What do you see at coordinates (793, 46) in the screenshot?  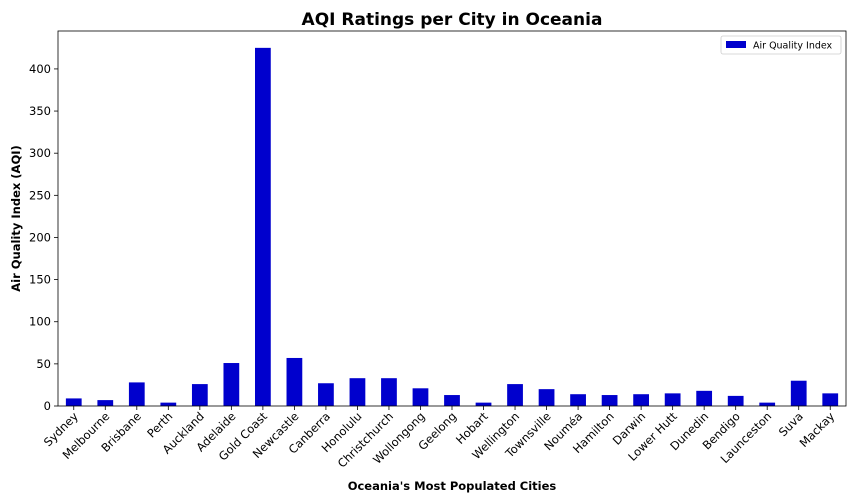 I see `legend-label: Air Quality Index` at bounding box center [793, 46].